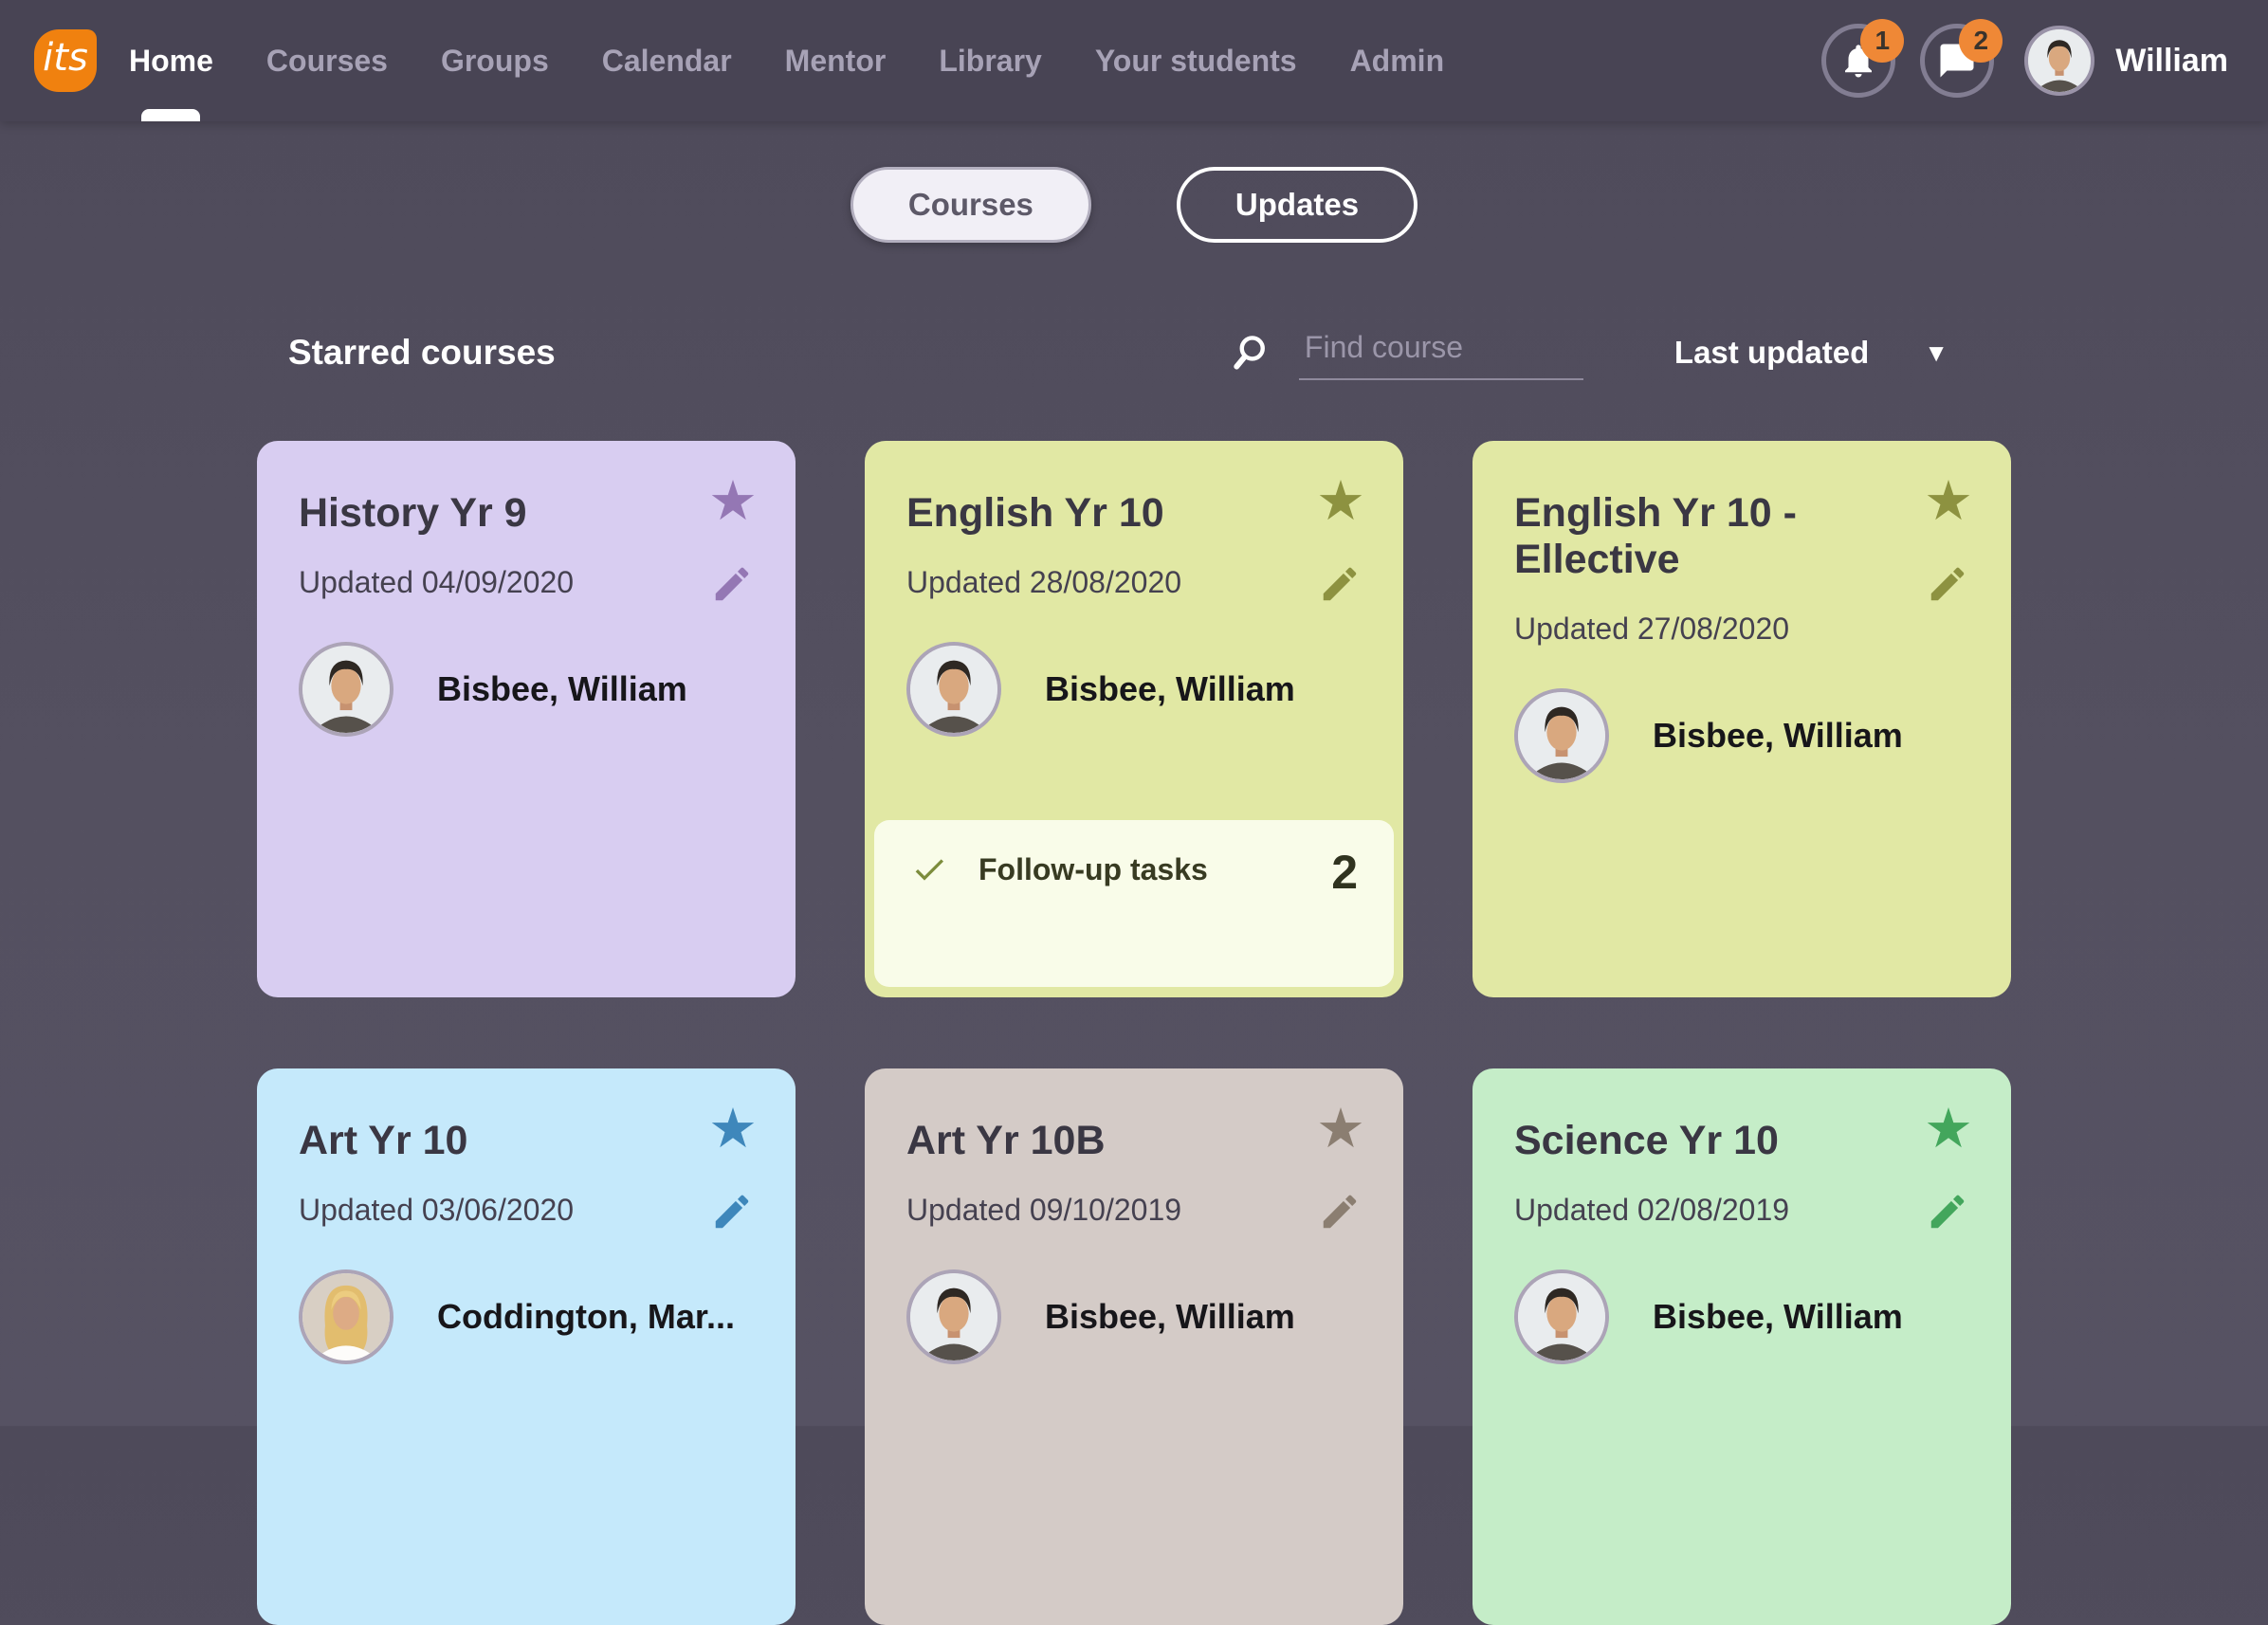 Image resolution: width=2268 pixels, height=1625 pixels. I want to click on nav-item-courses: Courses, so click(327, 60).